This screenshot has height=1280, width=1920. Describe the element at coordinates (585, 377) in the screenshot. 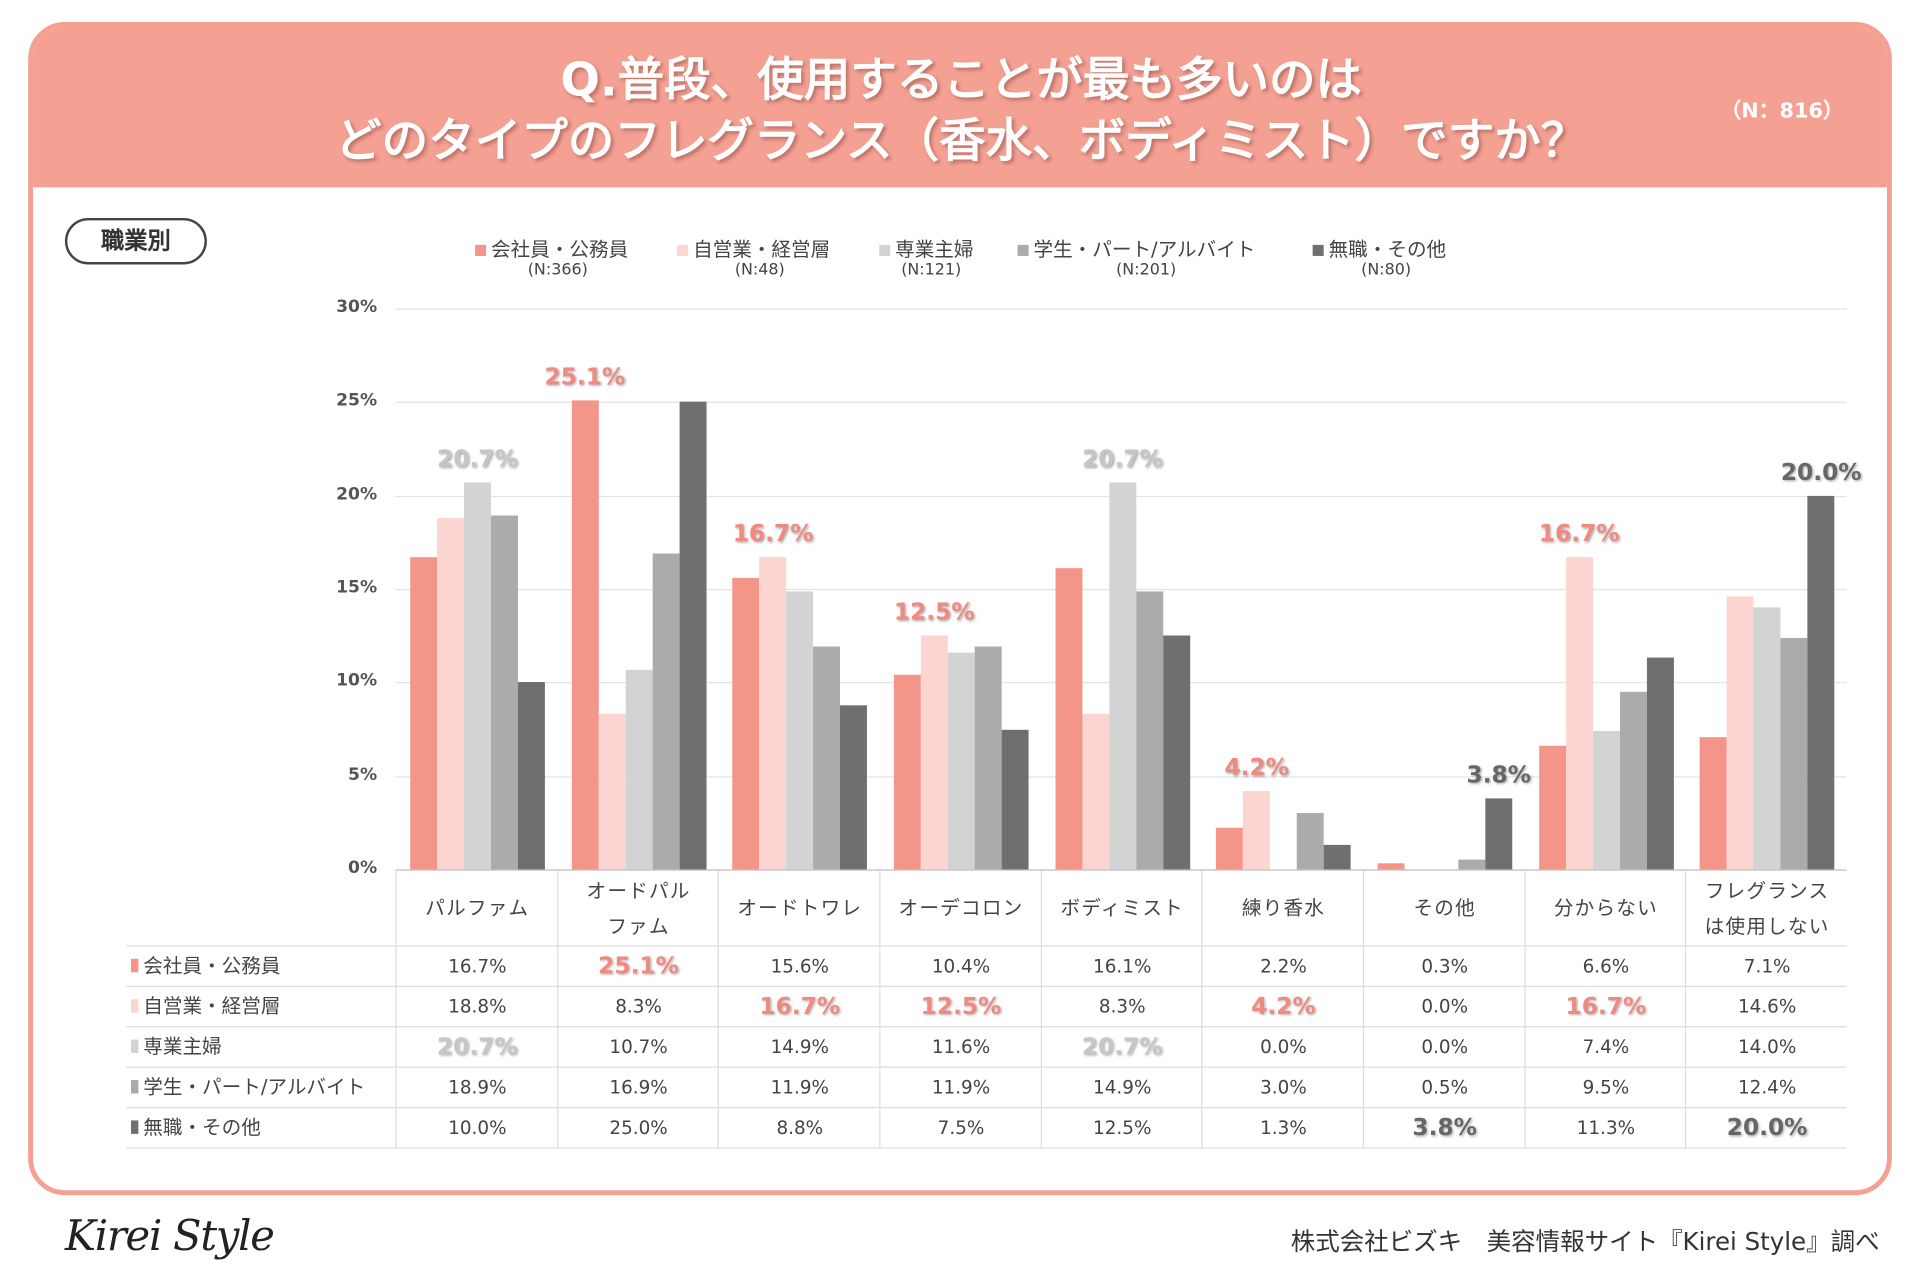

I see `highlight-data-label: 25.1%` at that location.